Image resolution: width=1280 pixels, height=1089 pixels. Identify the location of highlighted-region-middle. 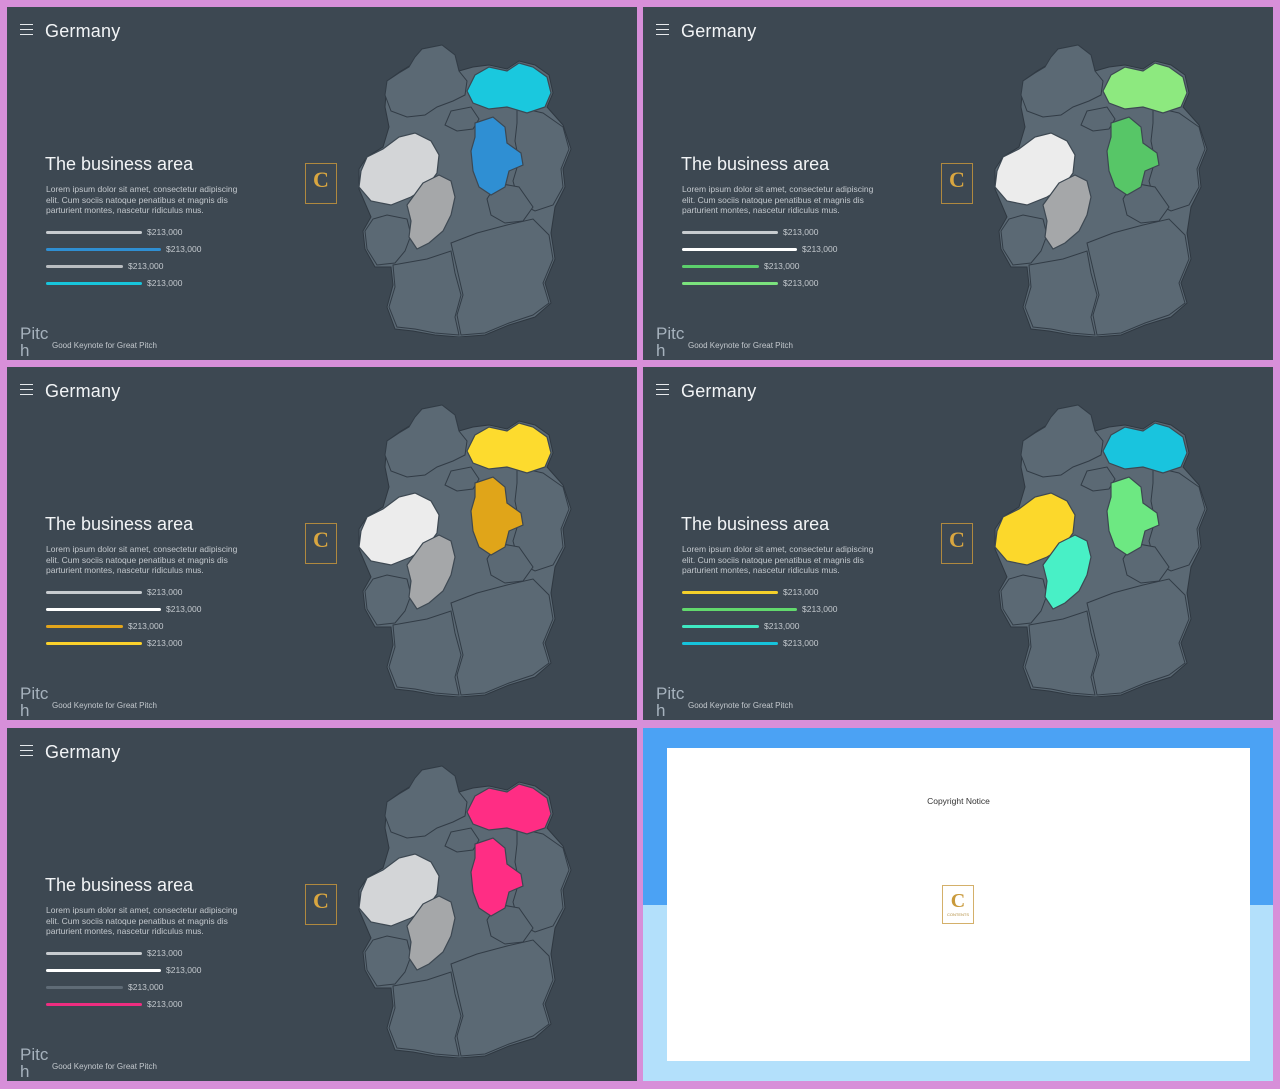
(497, 877).